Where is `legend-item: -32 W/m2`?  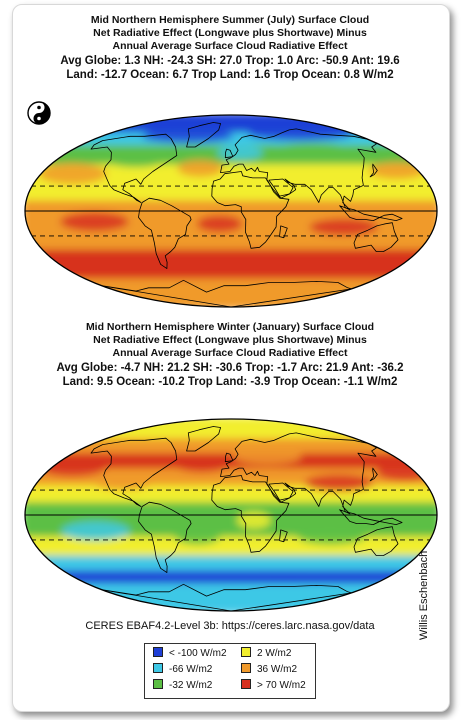 legend-item: -32 W/m2 is located at coordinates (182, 686).